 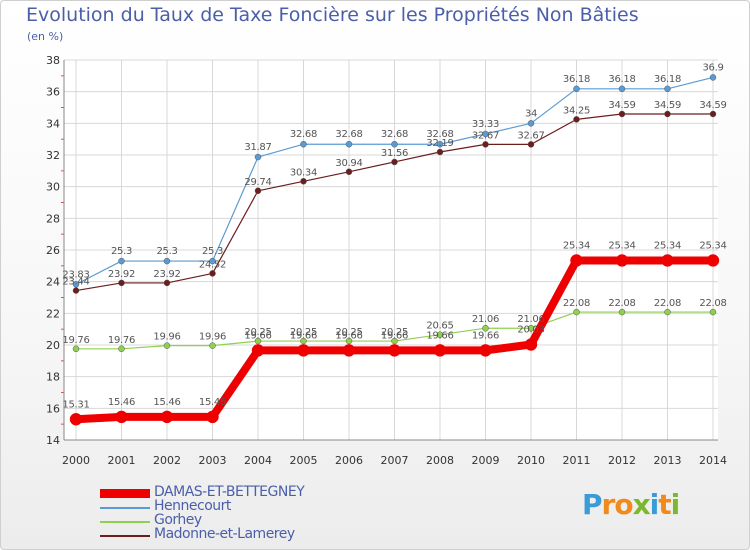 What do you see at coordinates (122, 460) in the screenshot?
I see `x-tick-label: 2001` at bounding box center [122, 460].